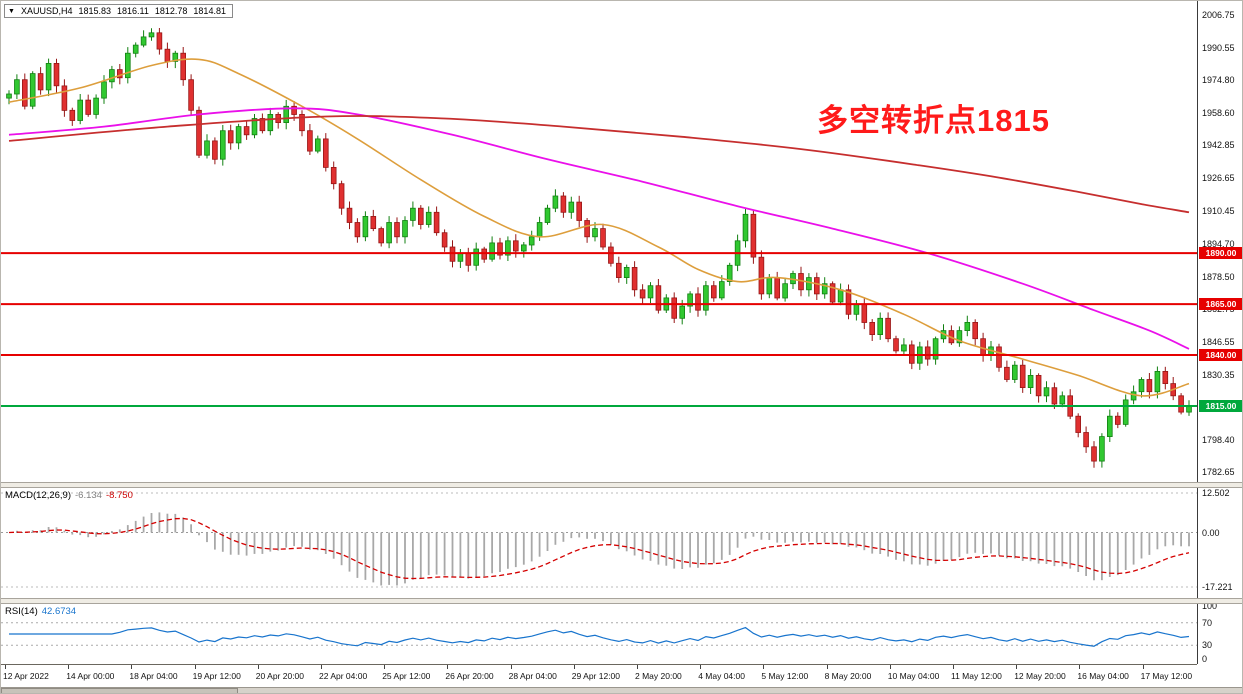 The image size is (1243, 694). What do you see at coordinates (26, 676) in the screenshot?
I see `time-tick-label: 12 Apr 2022` at bounding box center [26, 676].